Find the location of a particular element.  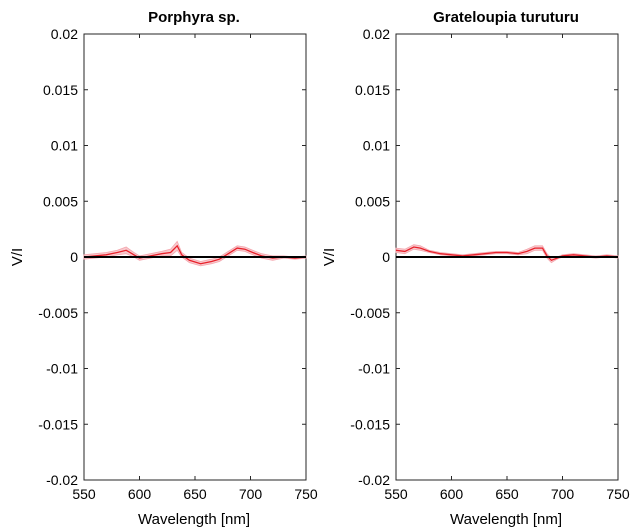

panel-title: Porphyra sp. is located at coordinates (194, 17).